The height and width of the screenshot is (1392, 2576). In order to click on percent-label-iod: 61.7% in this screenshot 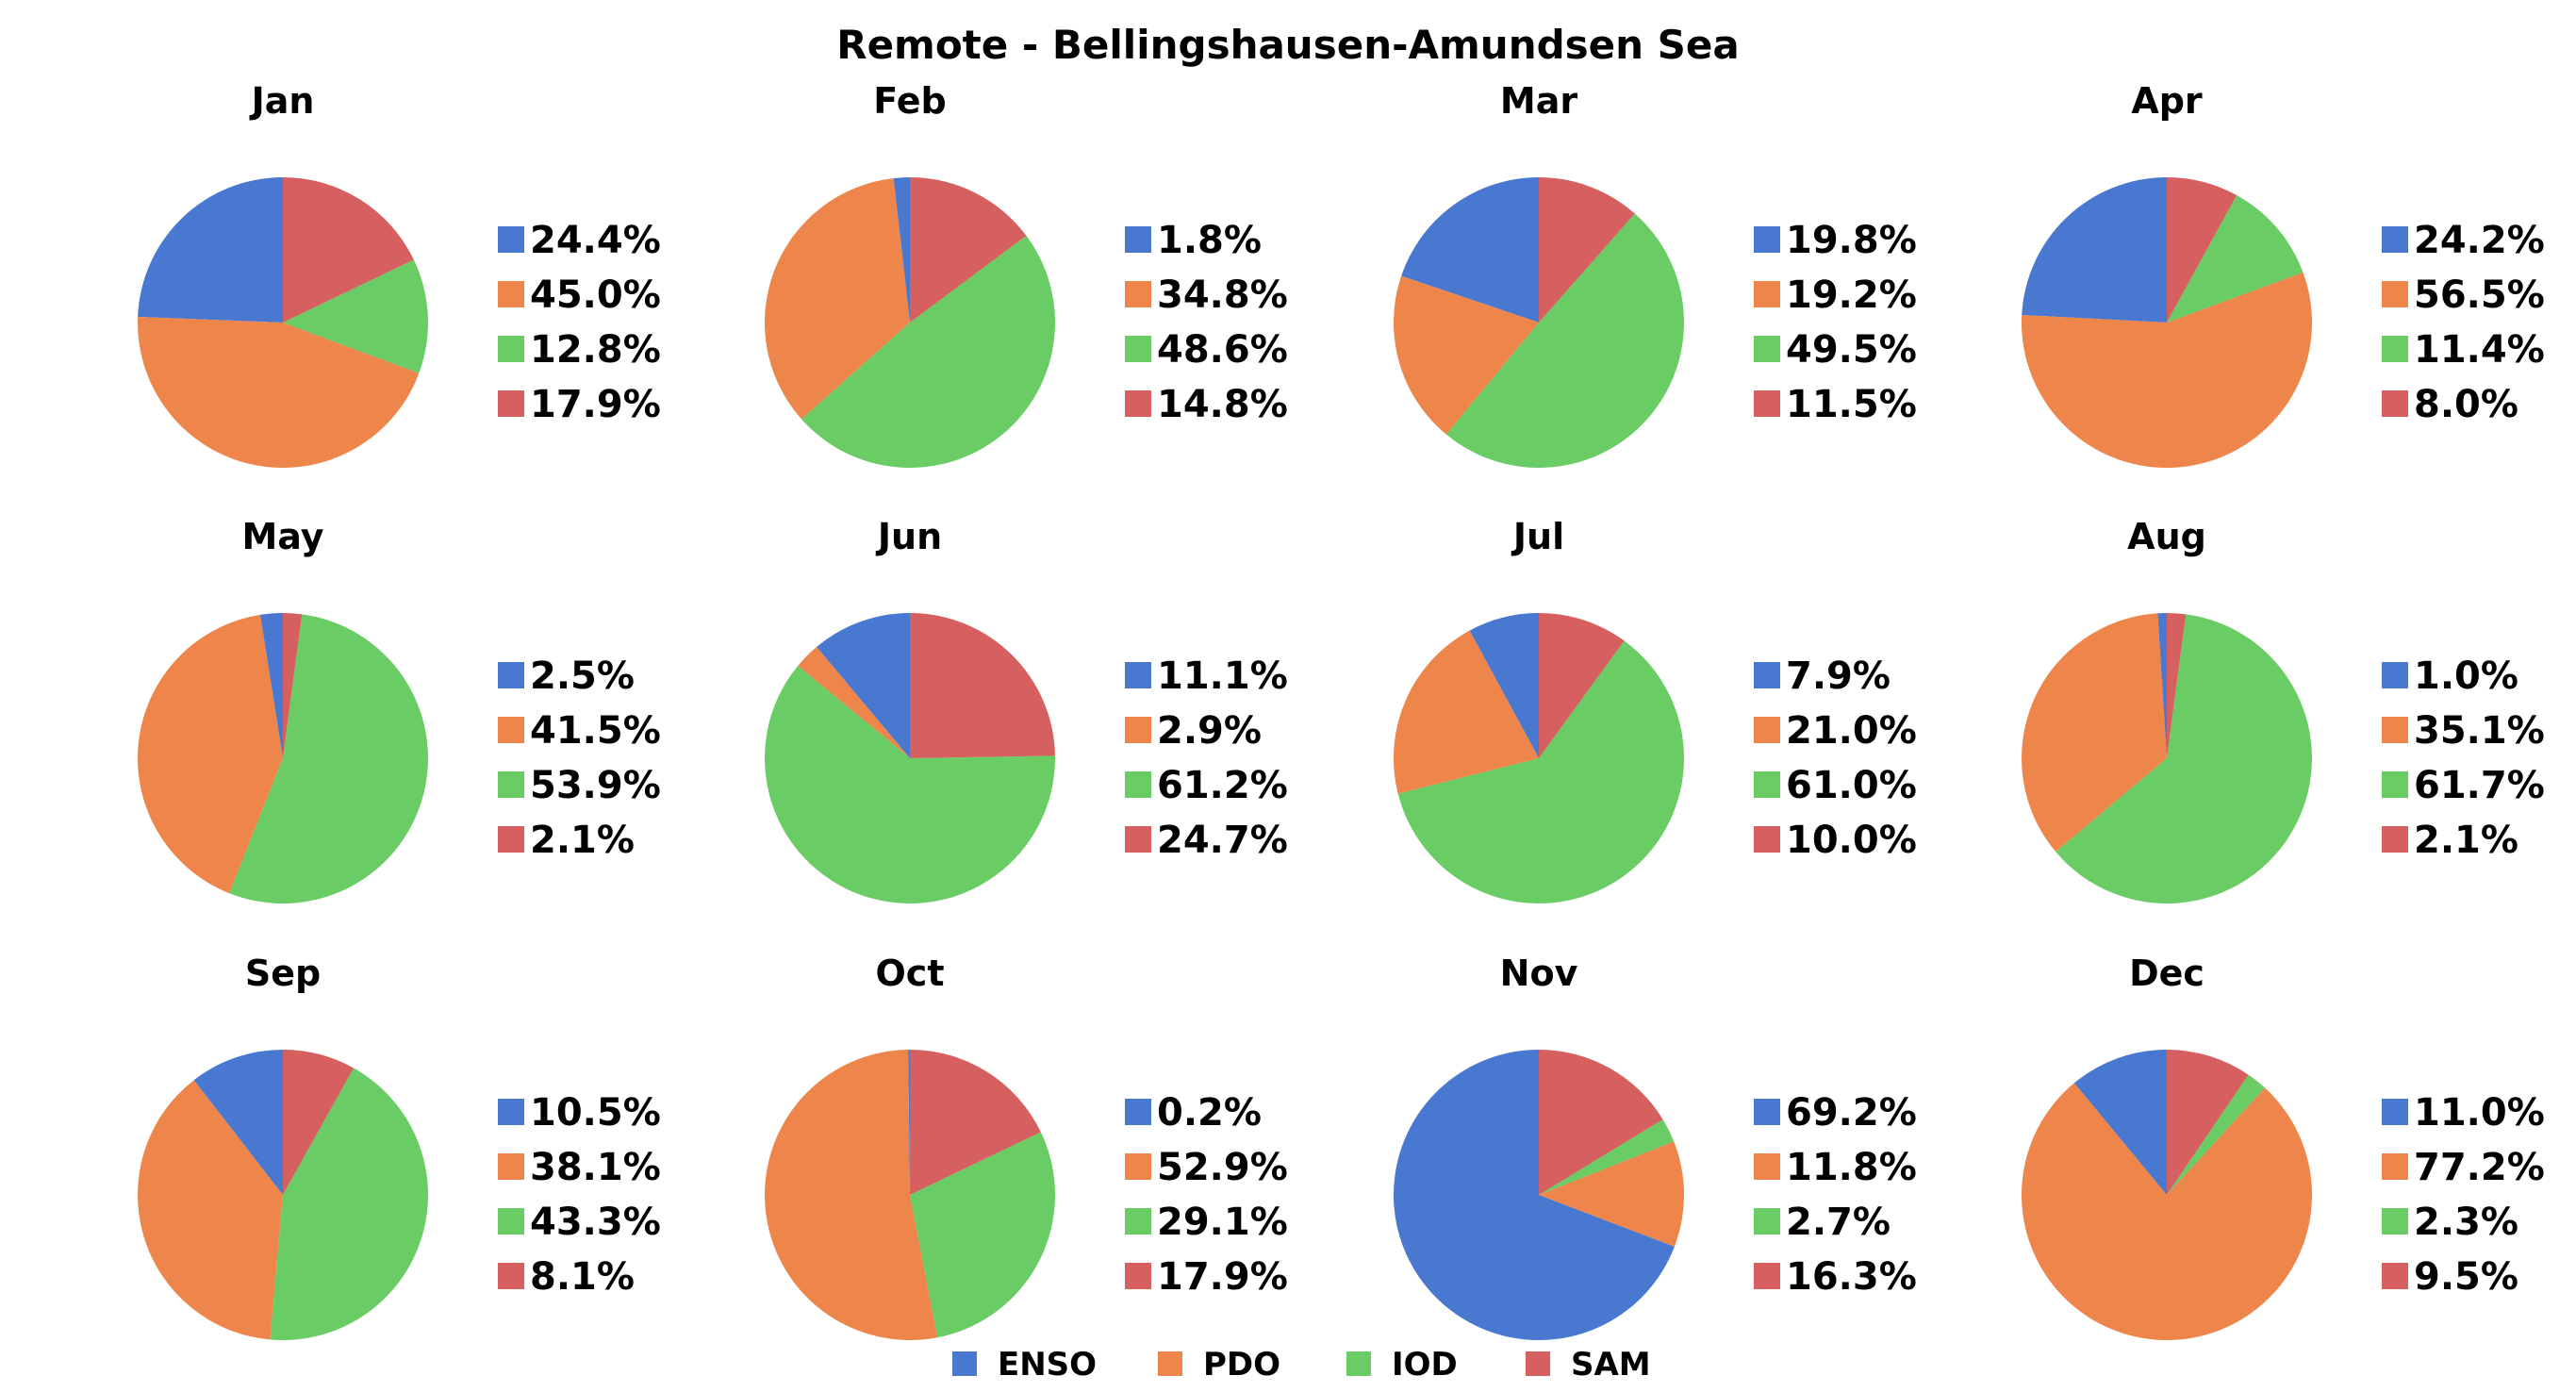, I will do `click(2479, 785)`.